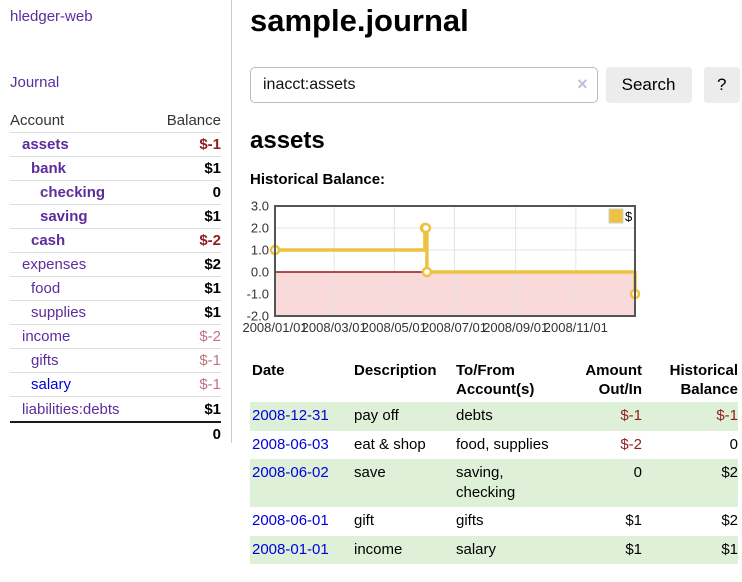 The image size is (742, 582). Describe the element at coordinates (637, 472) in the screenshot. I see `transaction-amount: 0` at that location.